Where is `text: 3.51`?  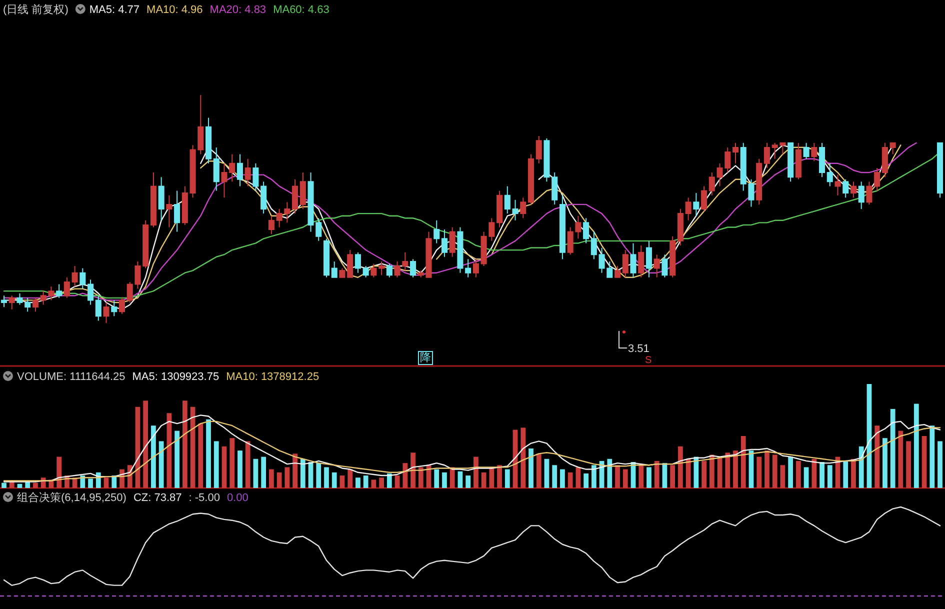 text: 3.51 is located at coordinates (639, 349).